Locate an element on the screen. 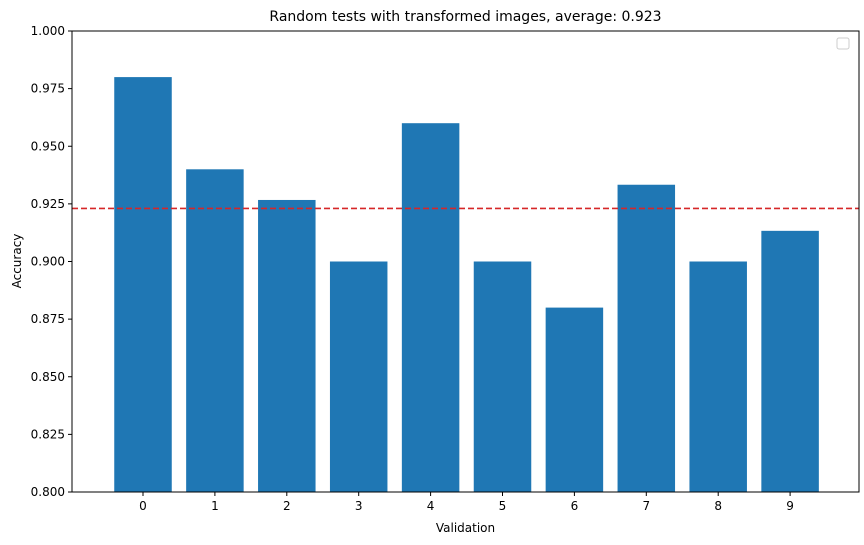 Image resolution: width=864 pixels, height=545 pixels. x-tick-label: 2 is located at coordinates (287, 506).